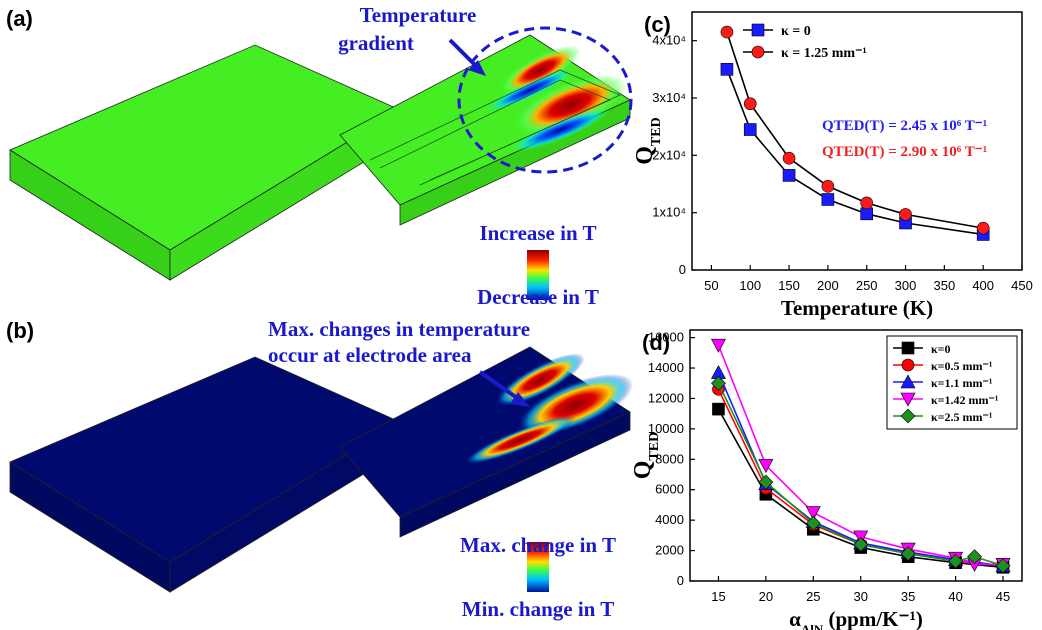 This screenshot has width=1042, height=630. What do you see at coordinates (20, 330) in the screenshot?
I see `panel-label: (b)` at bounding box center [20, 330].